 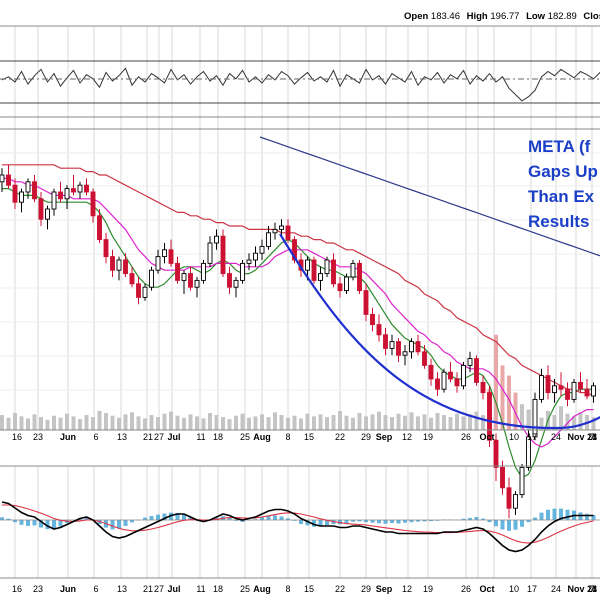 I want to click on x-tick-label: 19, so click(x=428, y=437).